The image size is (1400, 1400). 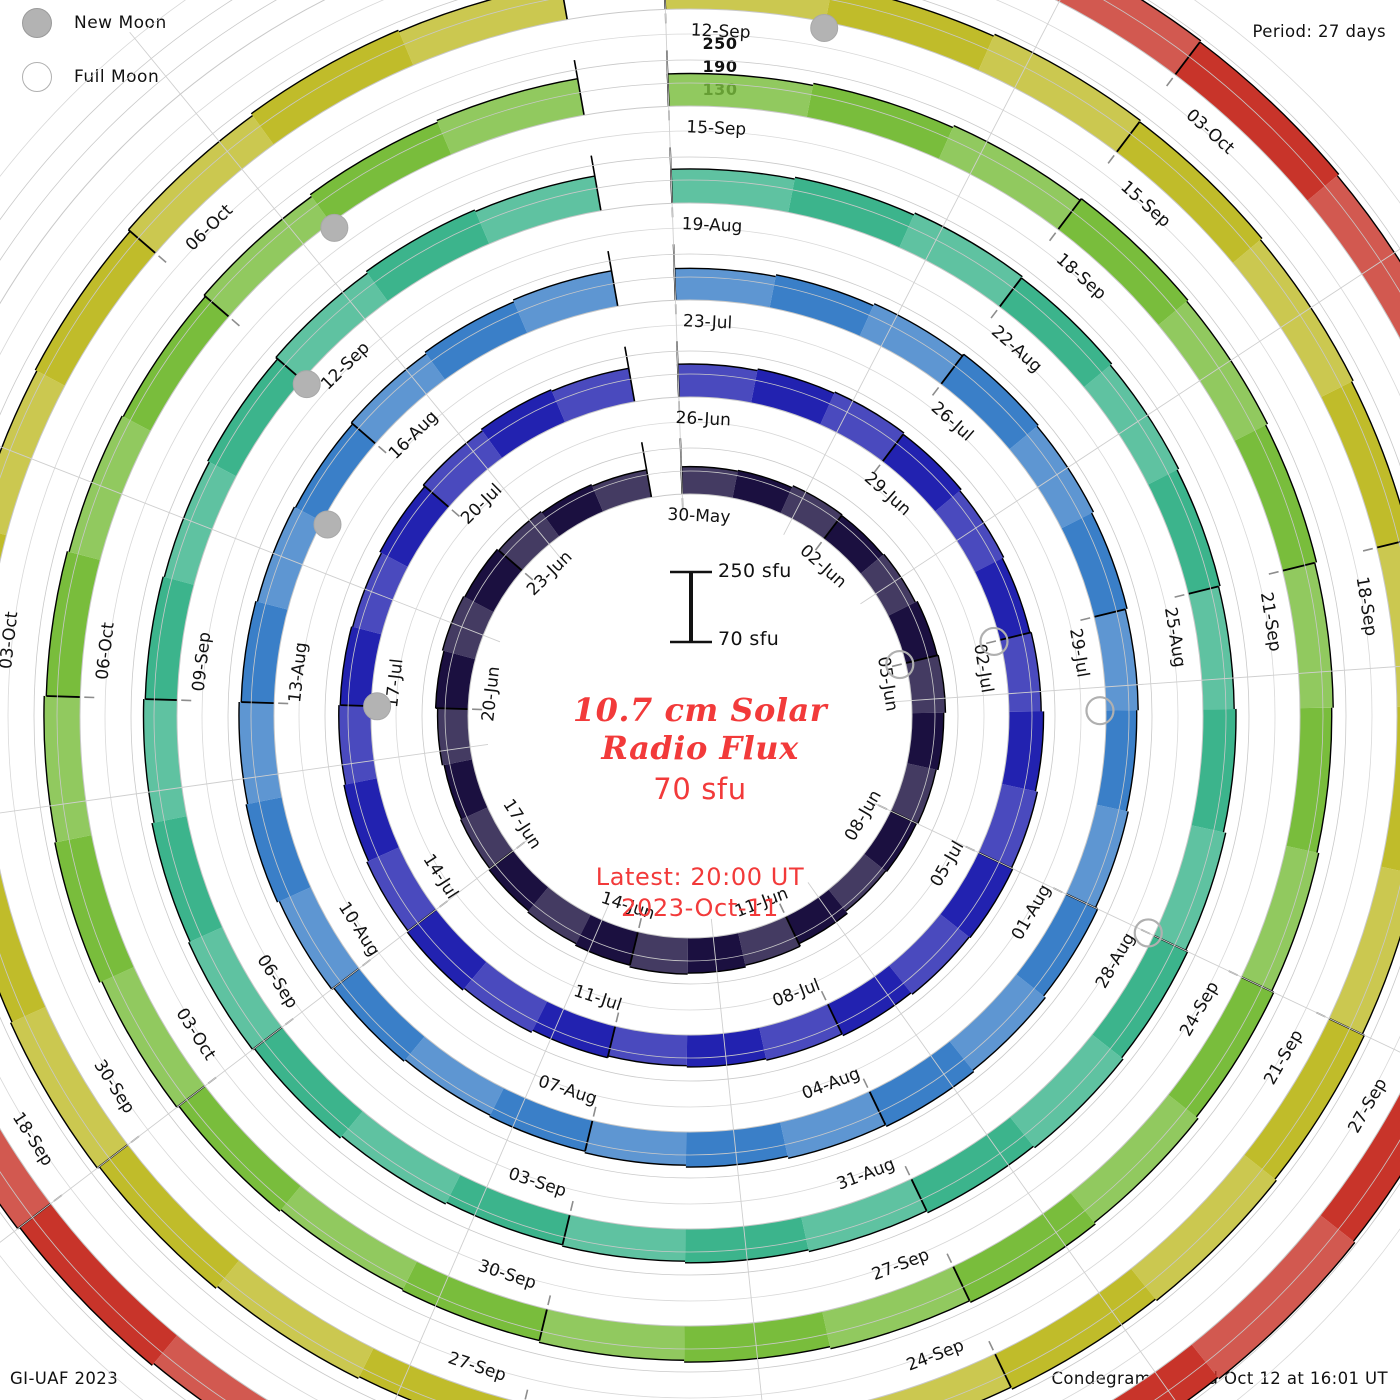 I want to click on date-label: 29-Jul, so click(x=1079, y=653).